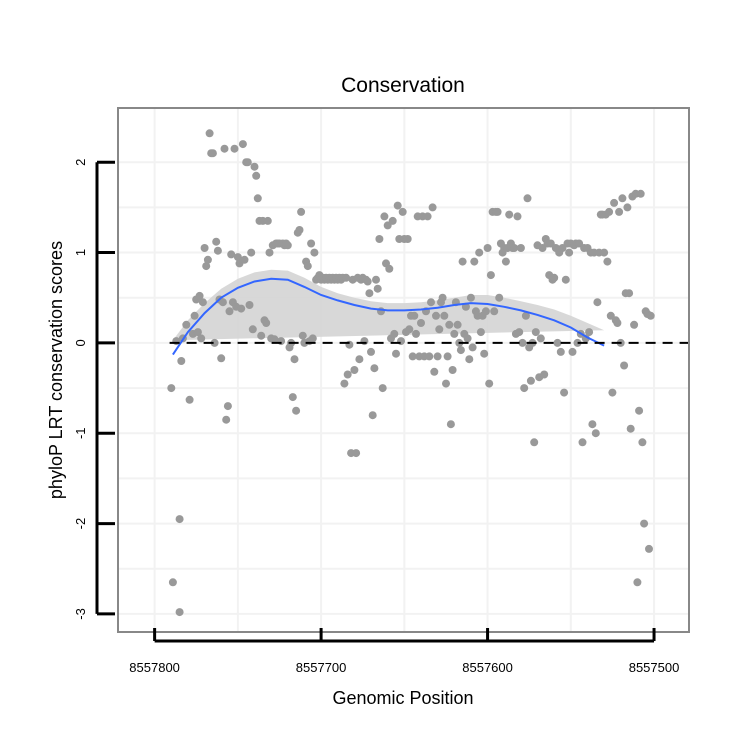 This screenshot has height=750, width=750. I want to click on x-tick-label: 8557700, so click(321, 667).